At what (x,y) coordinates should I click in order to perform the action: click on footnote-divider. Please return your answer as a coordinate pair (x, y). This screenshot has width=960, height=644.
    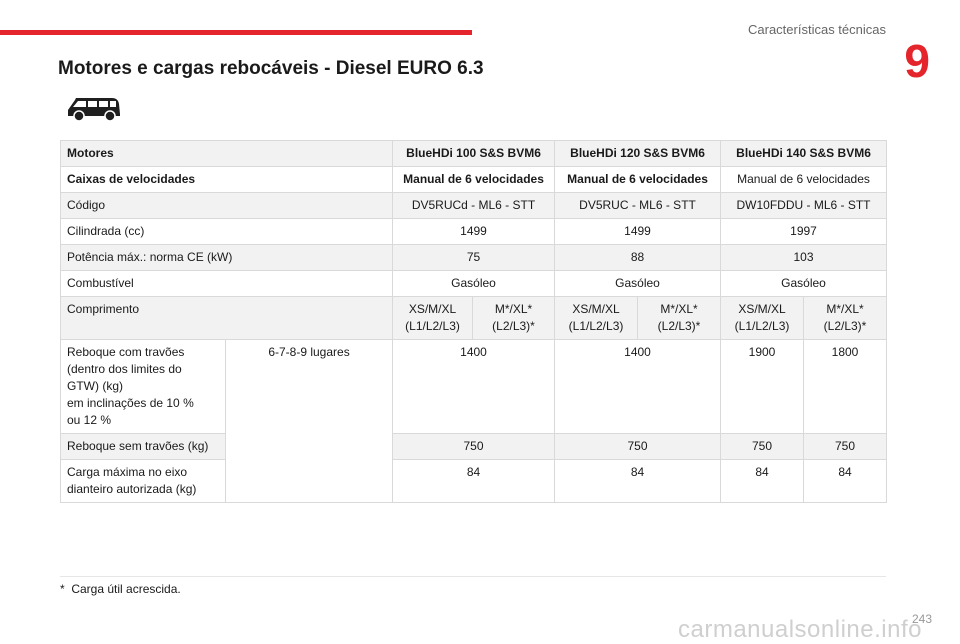
    Looking at the image, I should click on (473, 576).